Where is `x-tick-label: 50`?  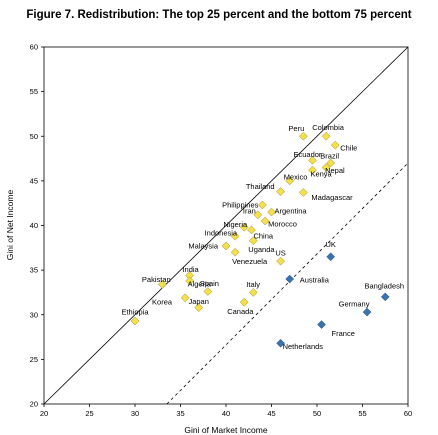 x-tick-label: 50 is located at coordinates (317, 413).